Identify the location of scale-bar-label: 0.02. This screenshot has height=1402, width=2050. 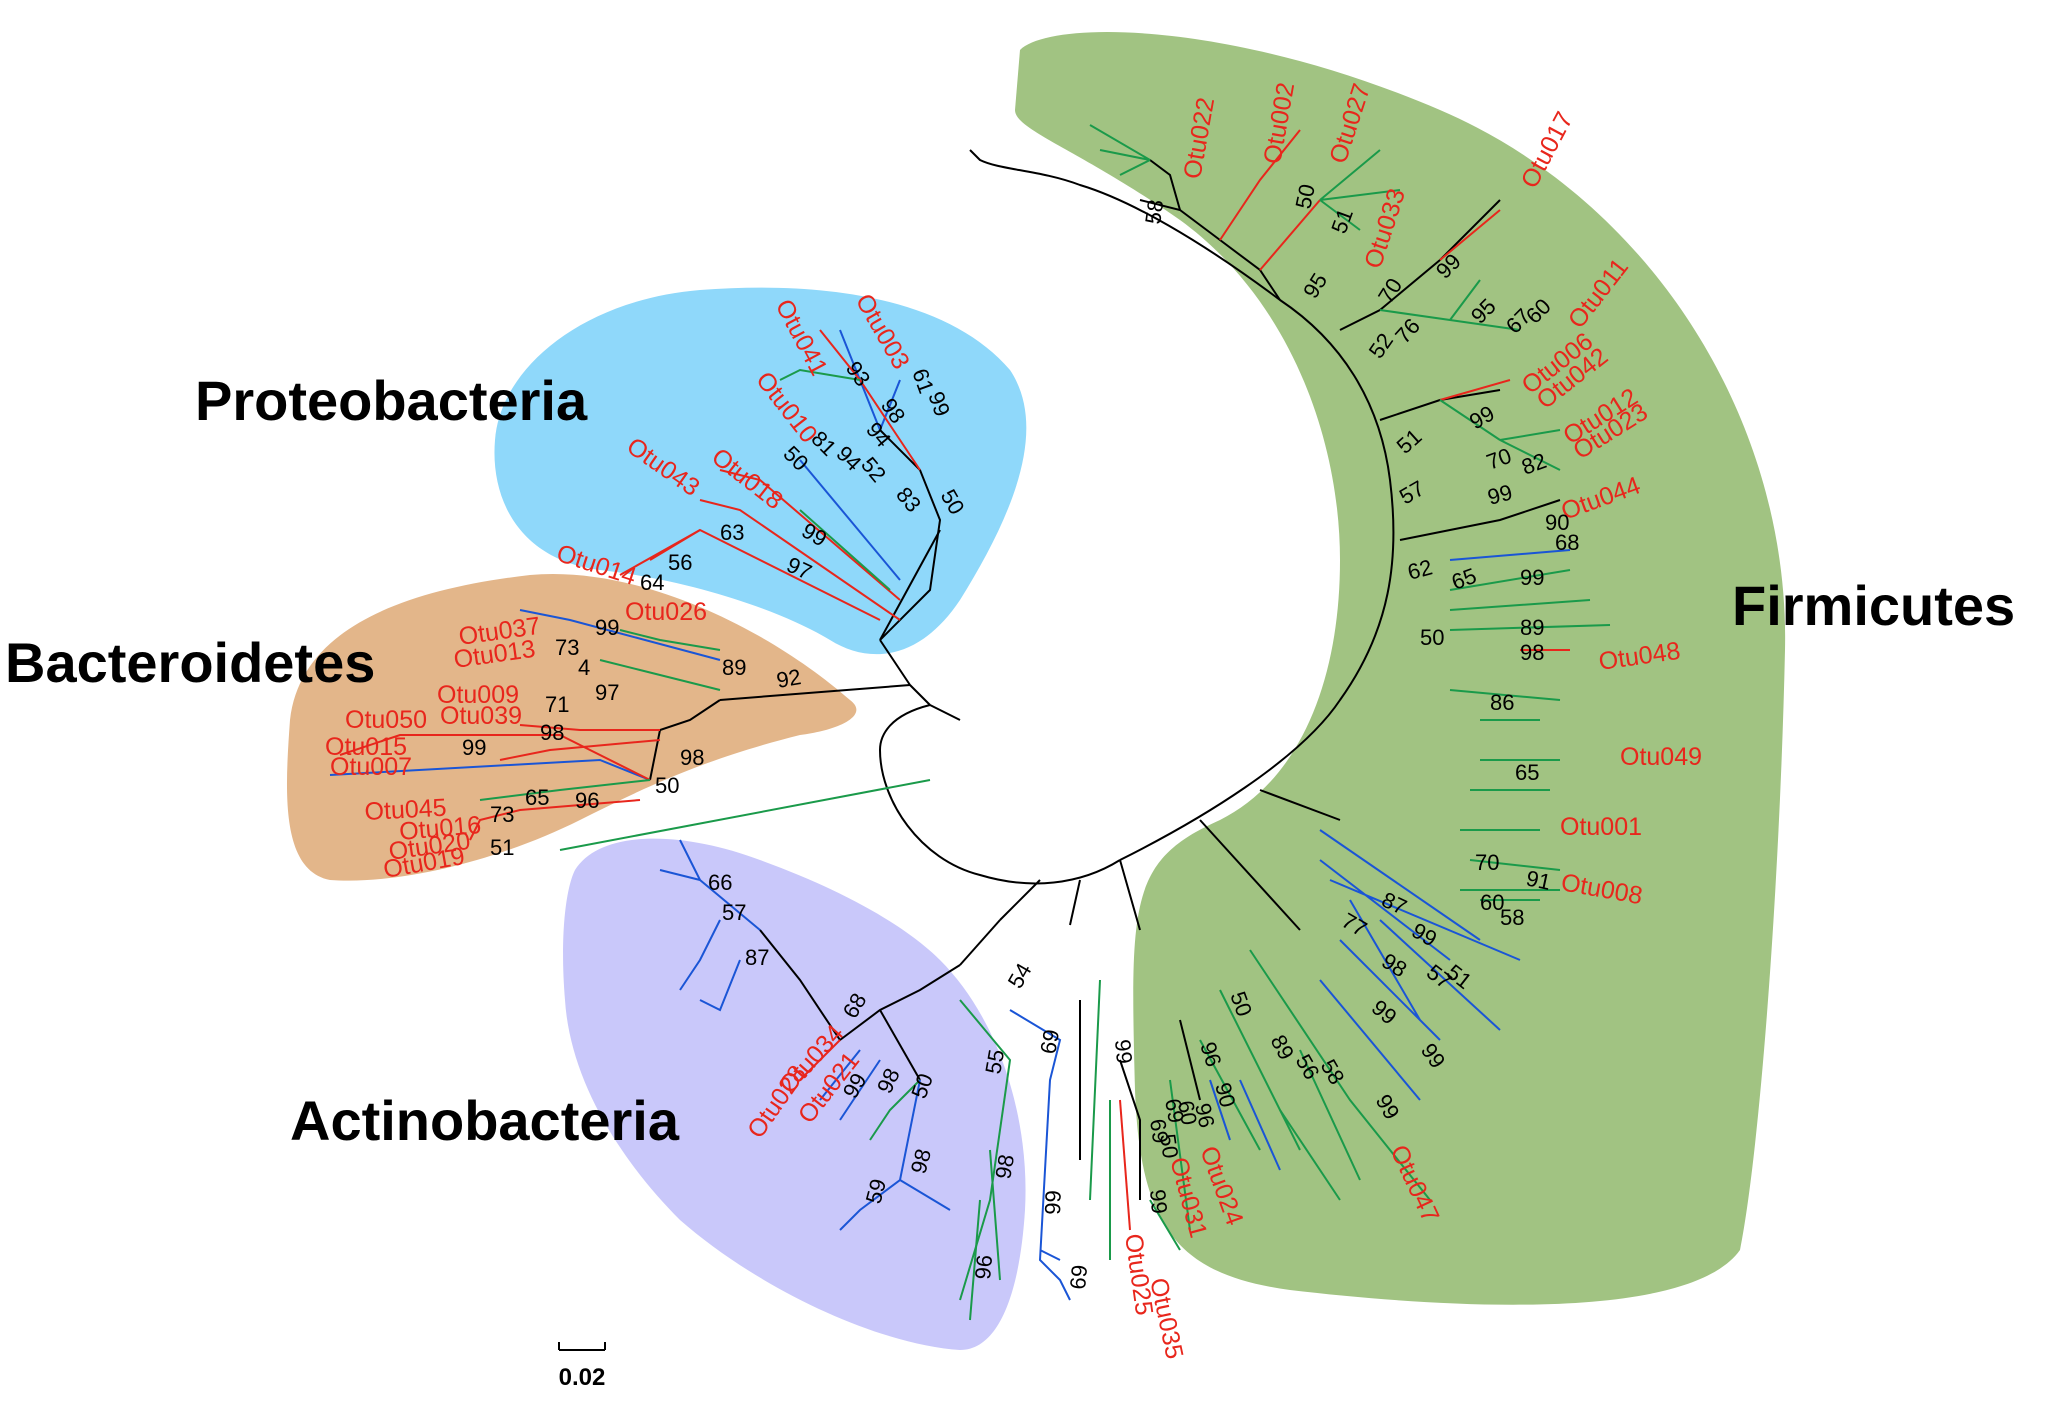
(582, 1377).